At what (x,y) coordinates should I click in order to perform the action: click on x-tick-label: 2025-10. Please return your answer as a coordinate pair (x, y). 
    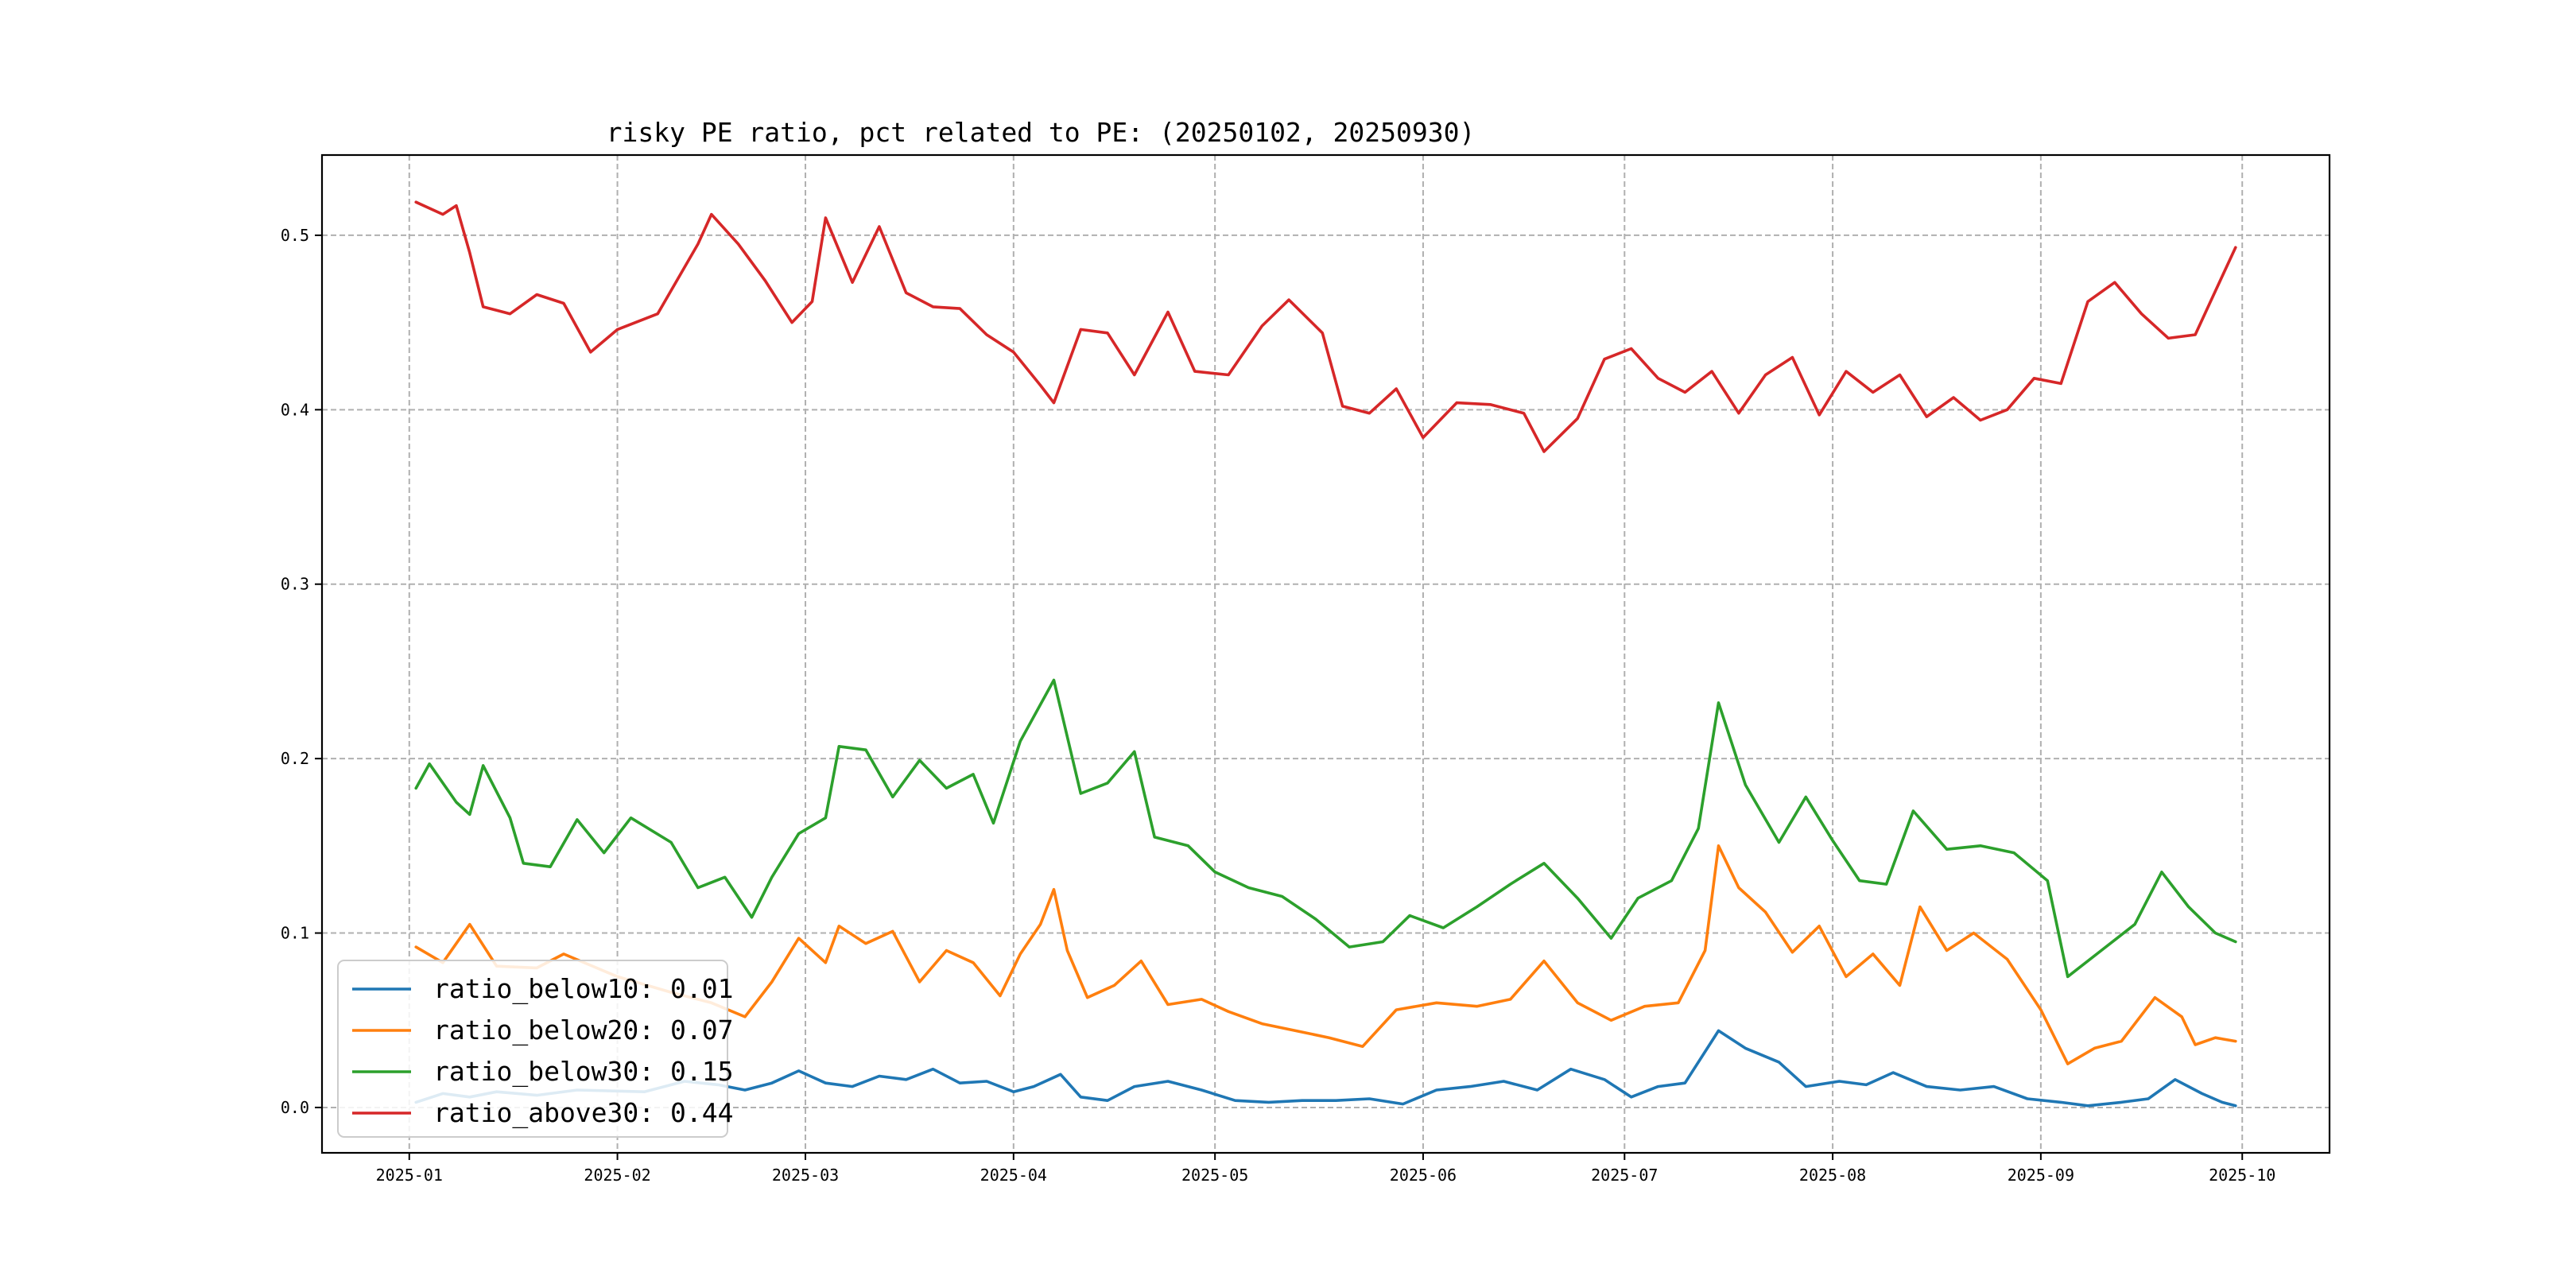
    Looking at the image, I should click on (2242, 1175).